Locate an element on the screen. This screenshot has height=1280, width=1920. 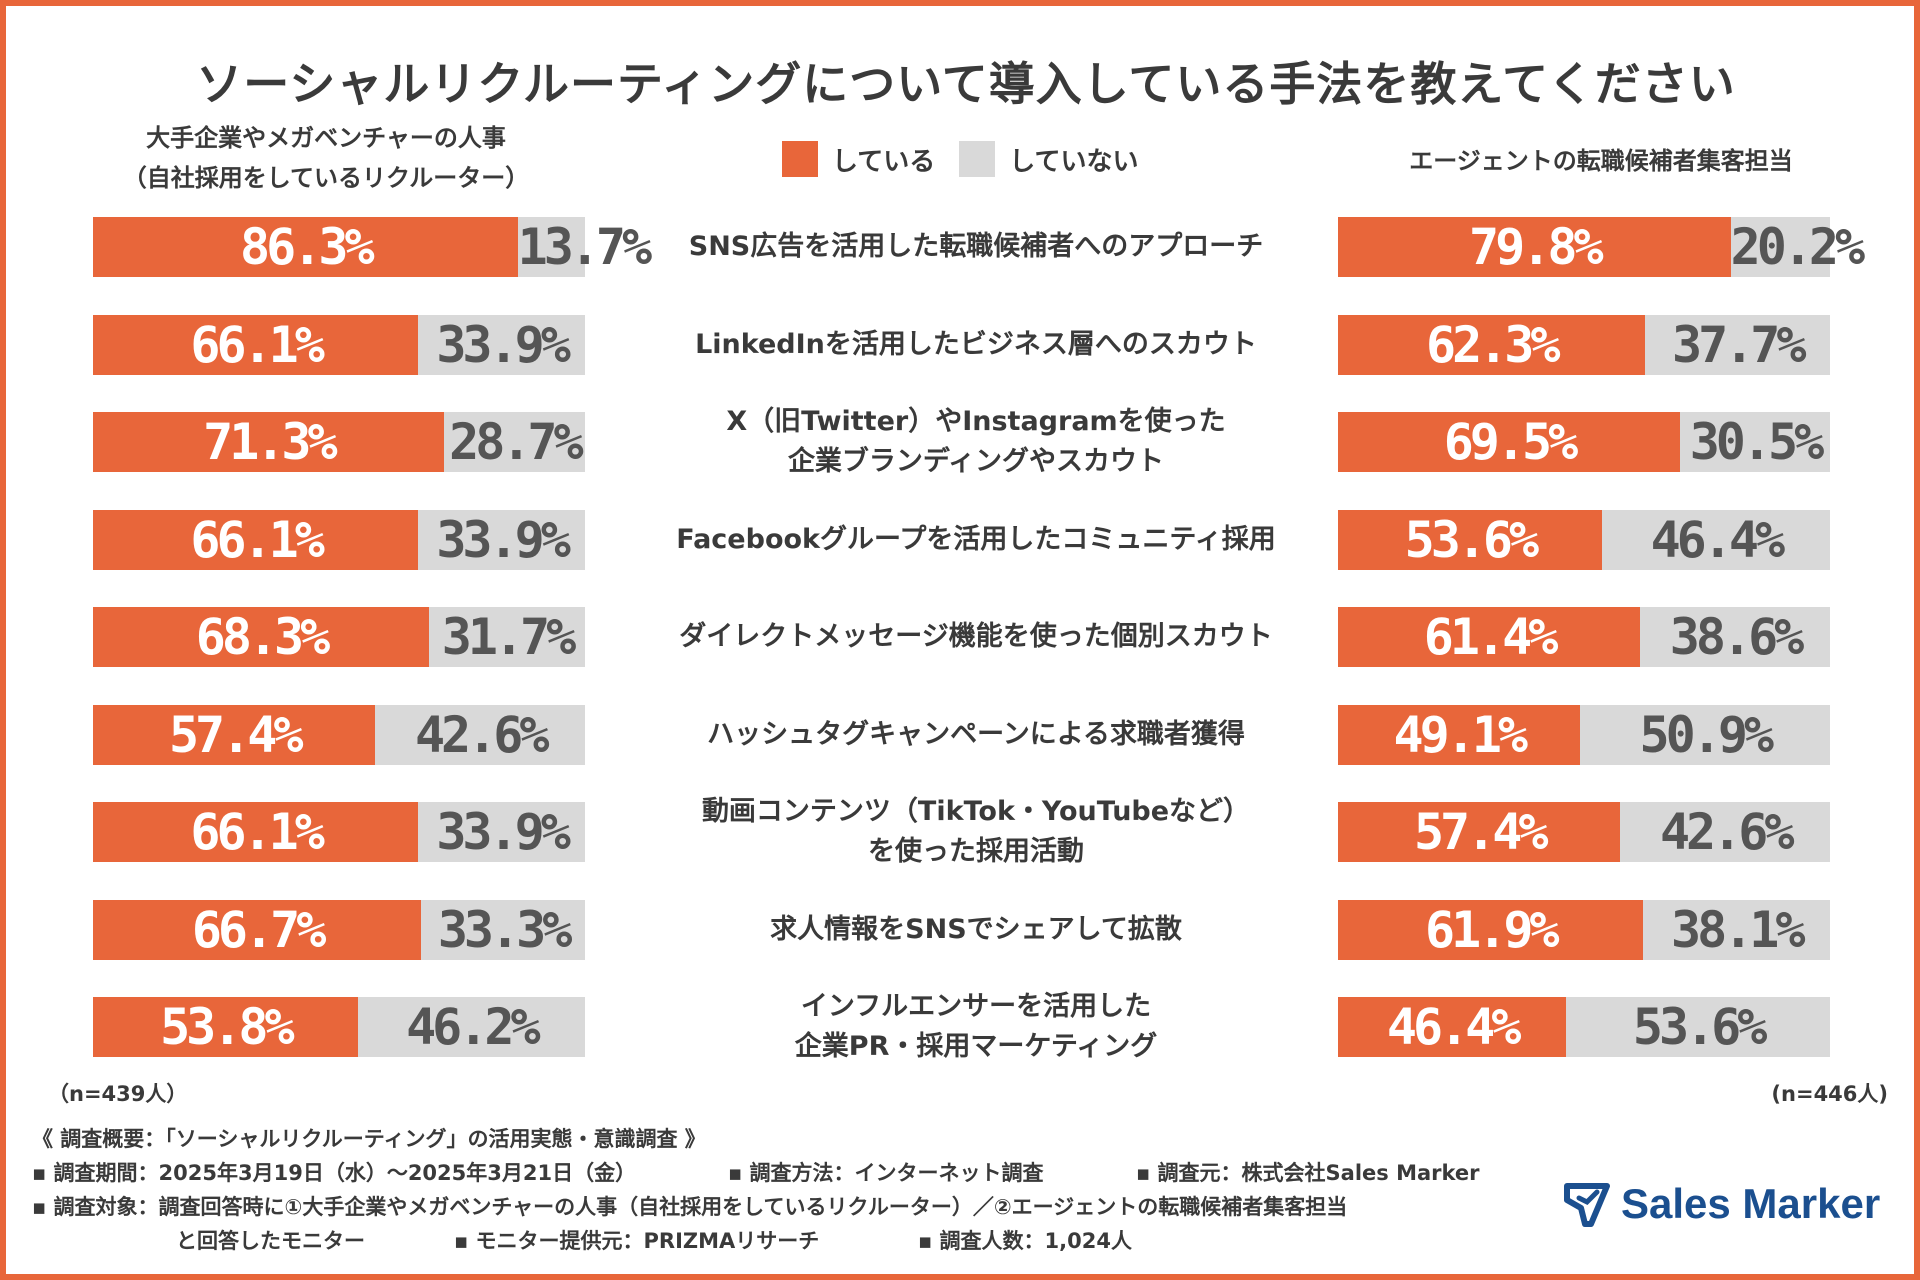
right-value-label-not-doing: 50.9% is located at coordinates (1707, 734).